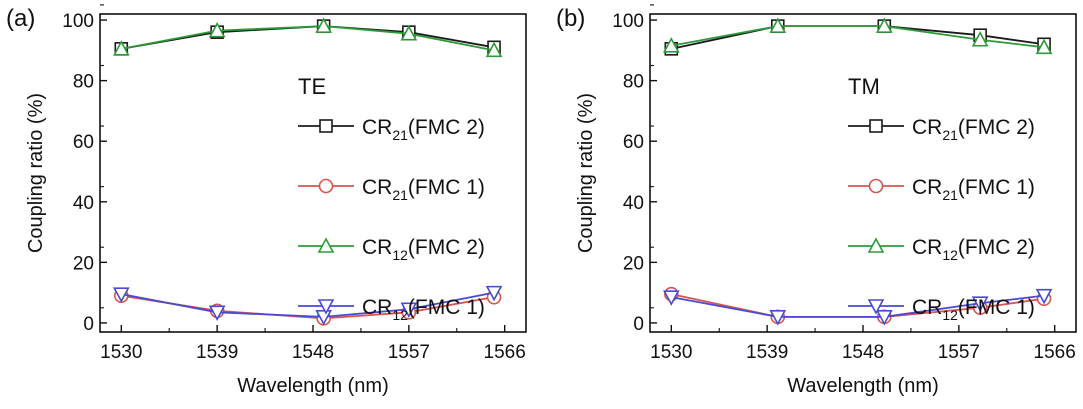 This screenshot has height=409, width=1083. I want to click on polarization-label: TE, so click(312, 86).